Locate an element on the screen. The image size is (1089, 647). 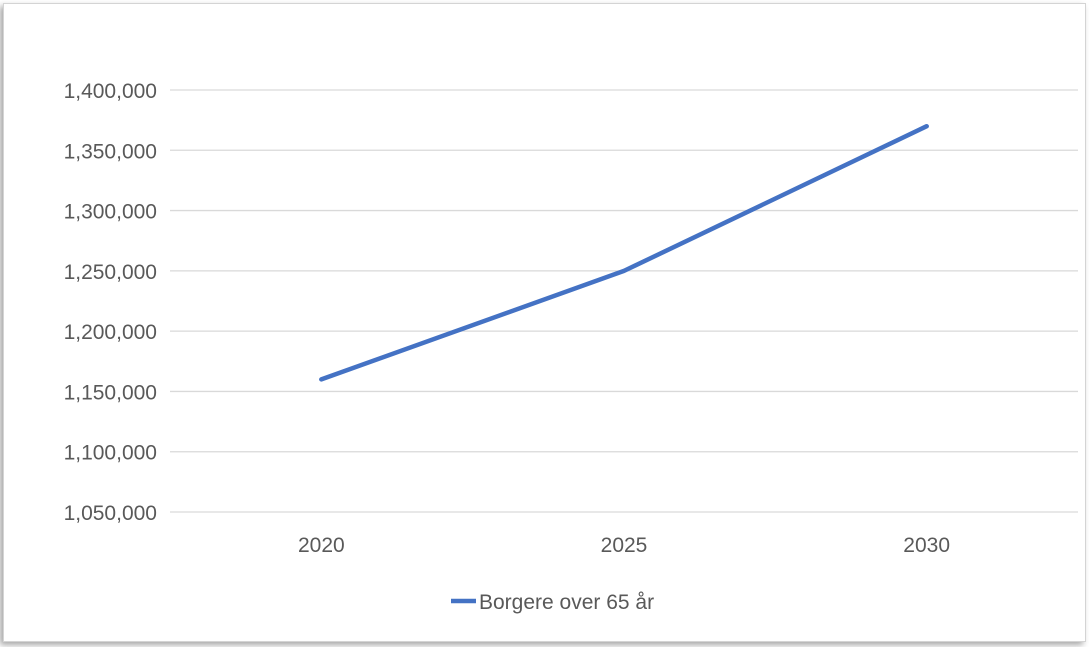
legend: Borgere over 65 år is located at coordinates (552, 602).